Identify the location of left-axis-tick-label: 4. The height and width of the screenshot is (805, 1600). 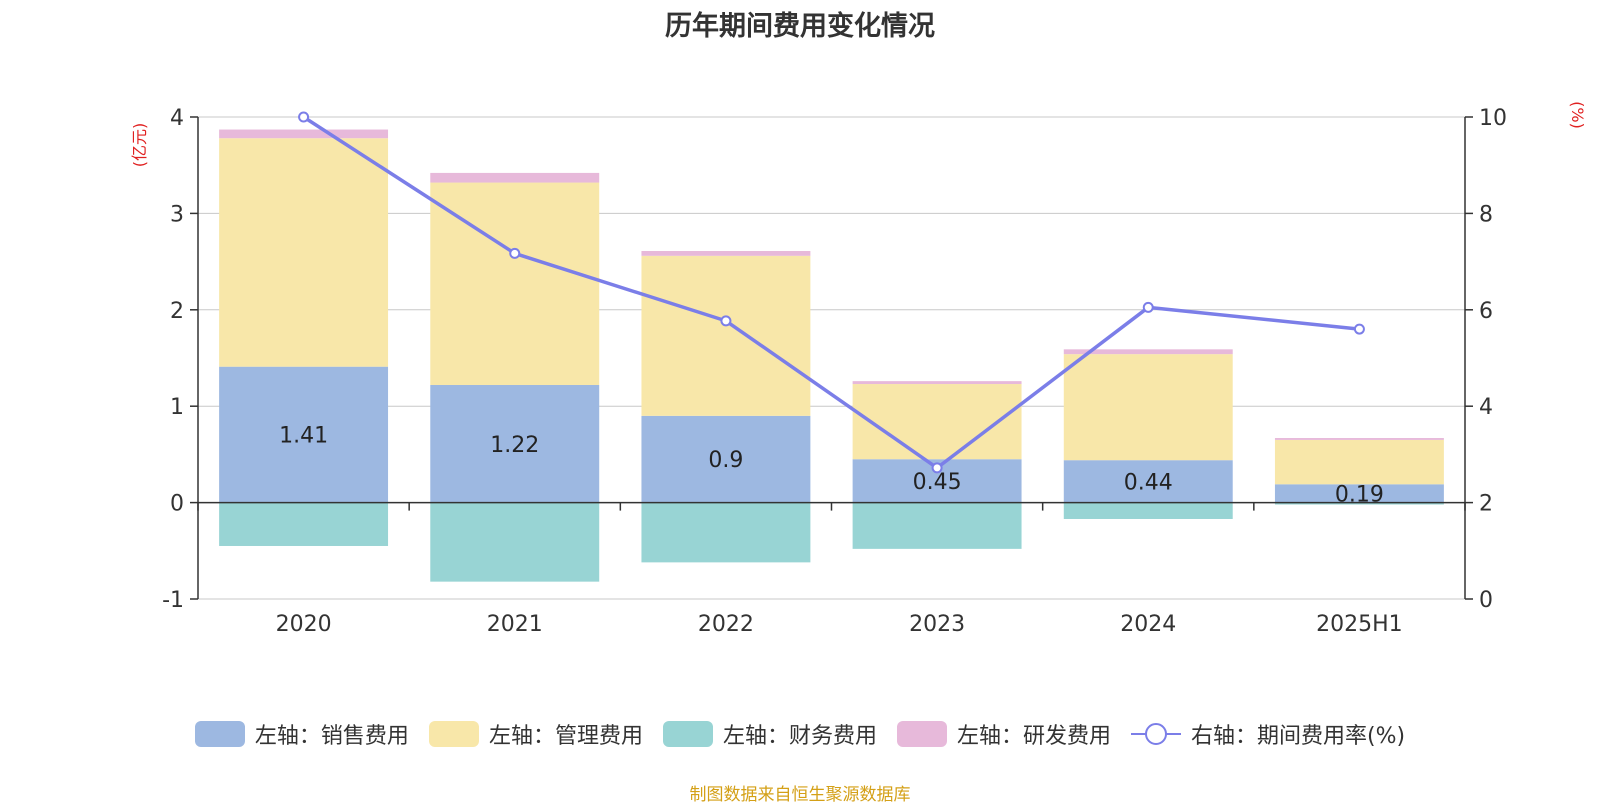
(177, 118).